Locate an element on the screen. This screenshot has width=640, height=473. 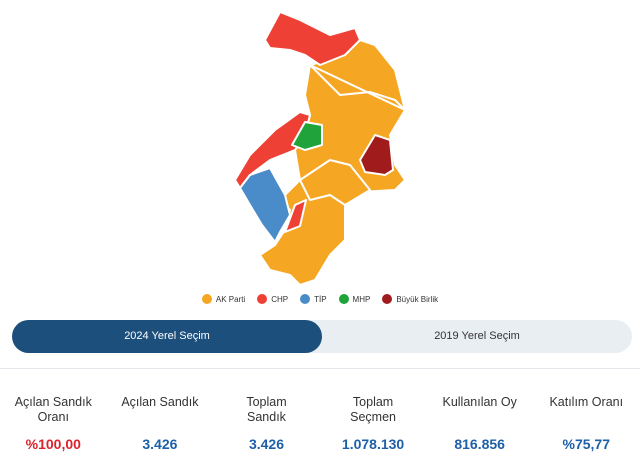
legend-item: Büyük Birlik is located at coordinates (410, 299).